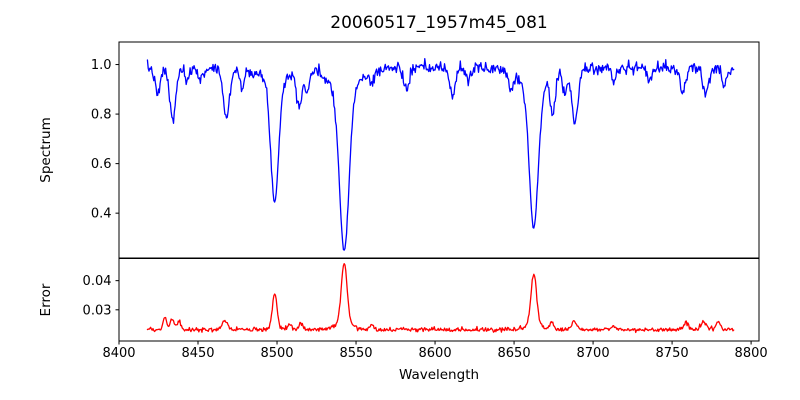 This screenshot has height=400, width=800. I want to click on x-tick-label: 8550, so click(355, 353).